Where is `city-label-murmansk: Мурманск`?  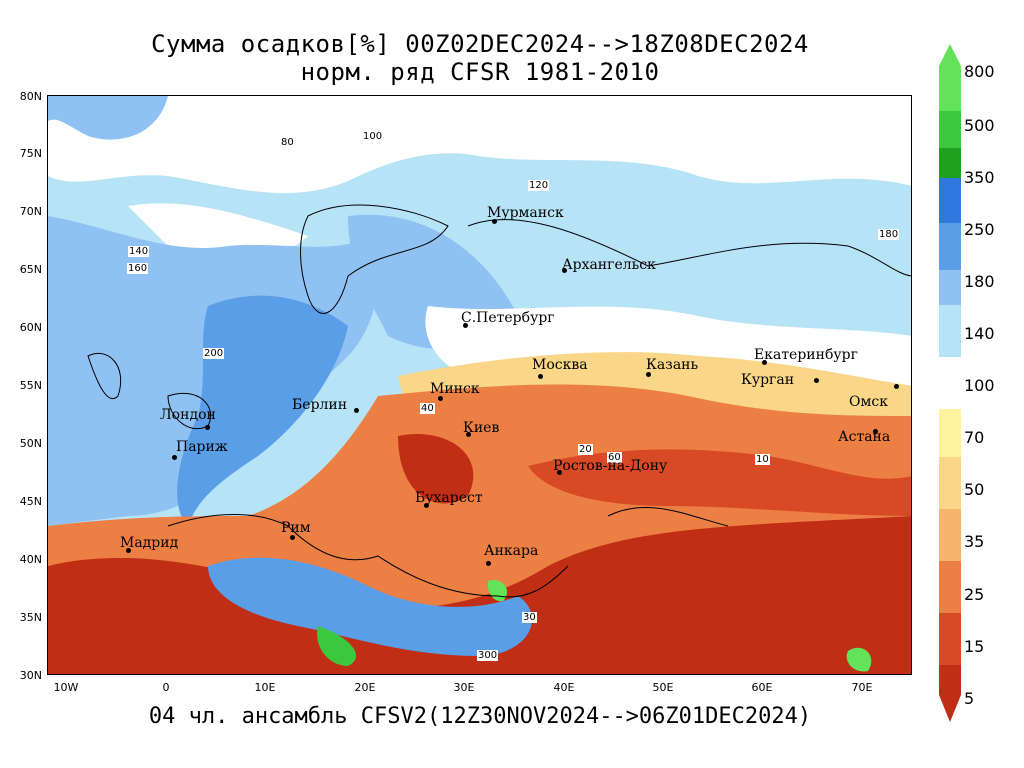
city-label-murmansk: Мурманск is located at coordinates (525, 213).